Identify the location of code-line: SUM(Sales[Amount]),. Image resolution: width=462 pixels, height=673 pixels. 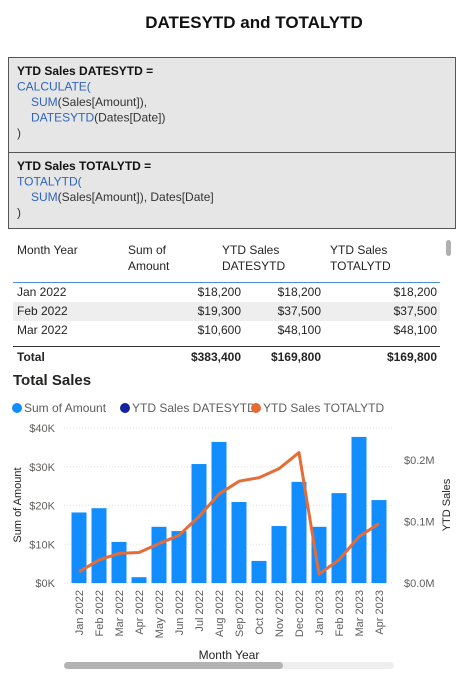
(89, 102).